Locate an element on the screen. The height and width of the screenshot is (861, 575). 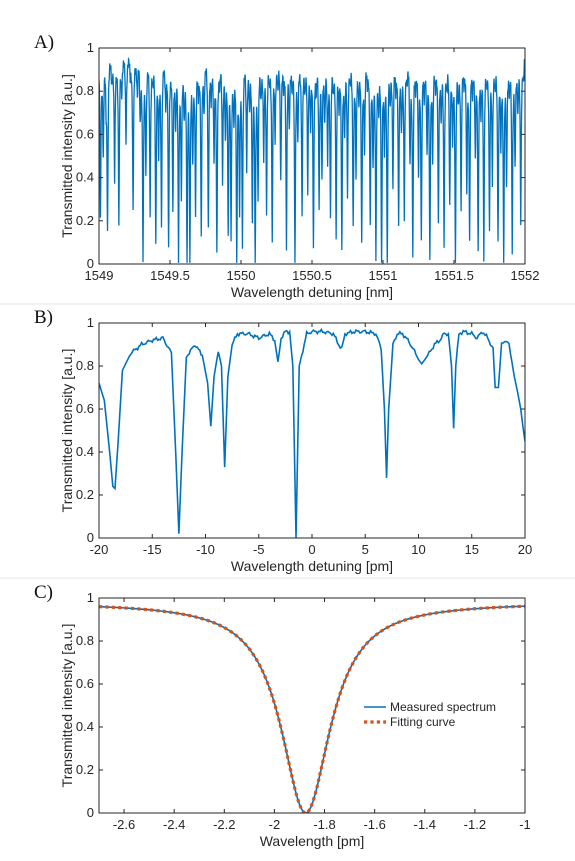
x-tick-label: 1551.5 is located at coordinates (454, 275).